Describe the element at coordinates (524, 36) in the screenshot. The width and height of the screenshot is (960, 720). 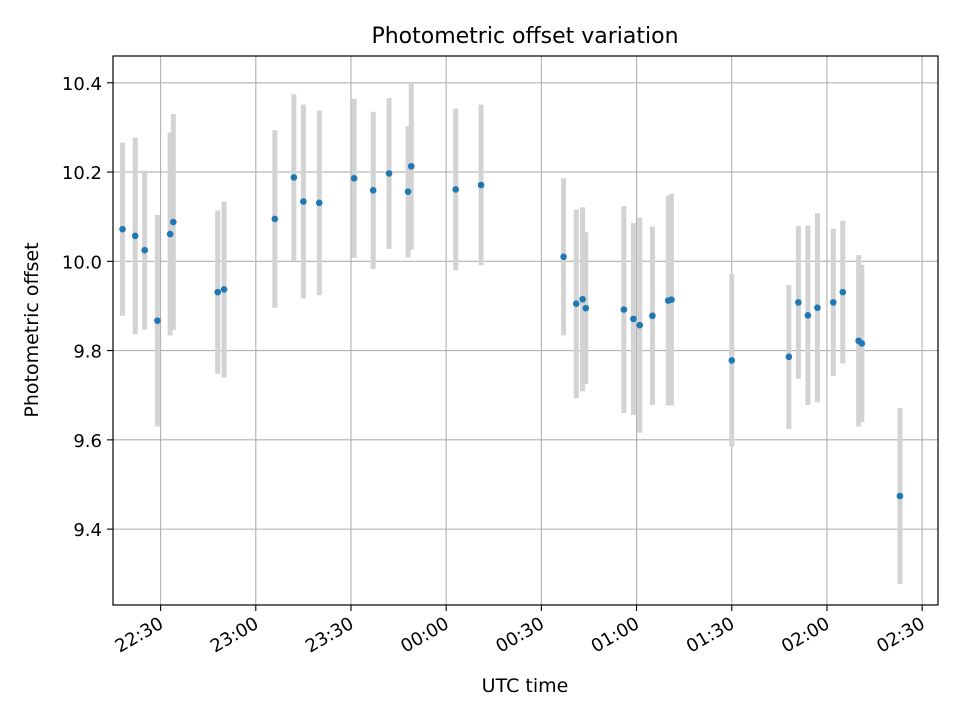
I see `chart-title: Photometric offset variation` at that location.